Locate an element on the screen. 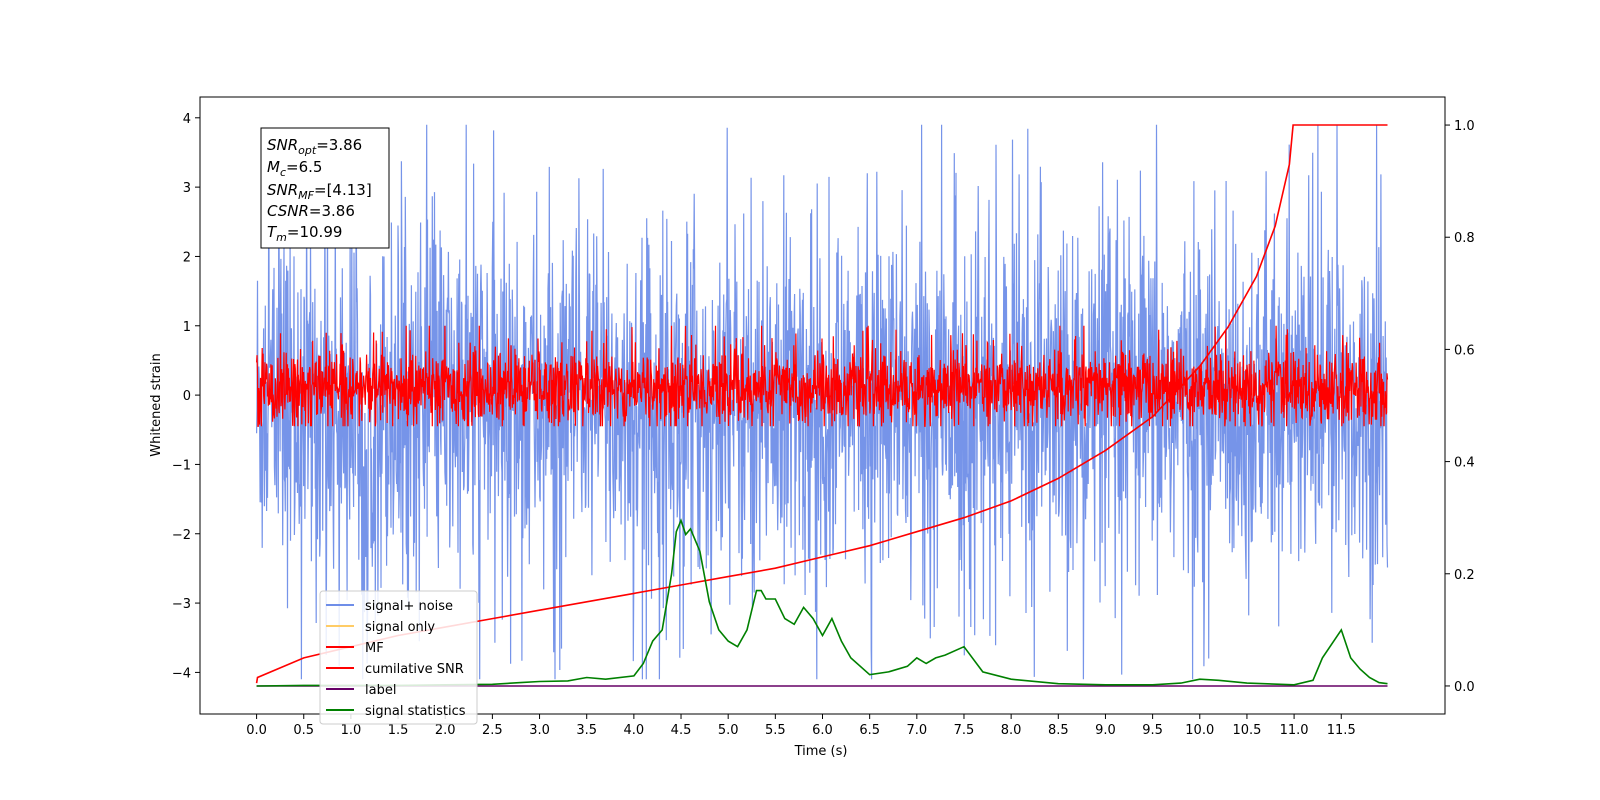  annotation-tm: Tm=10.99 is located at coordinates (304, 233).